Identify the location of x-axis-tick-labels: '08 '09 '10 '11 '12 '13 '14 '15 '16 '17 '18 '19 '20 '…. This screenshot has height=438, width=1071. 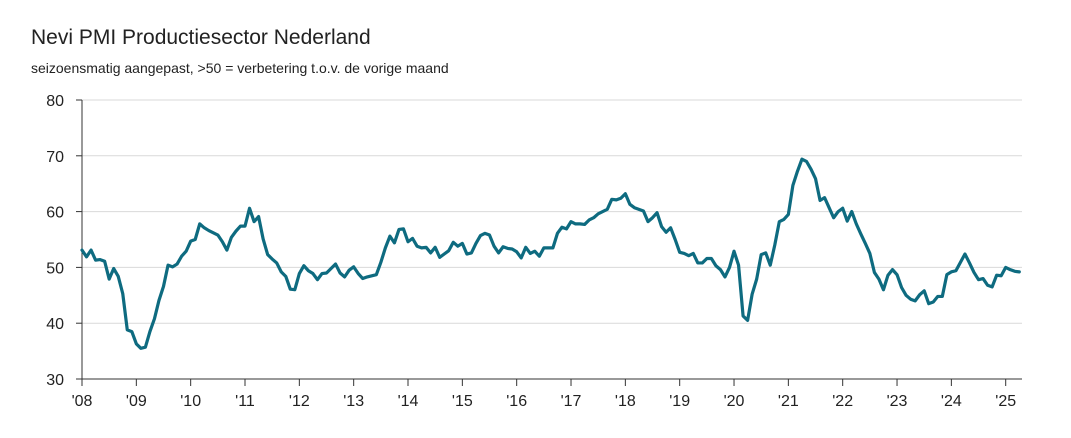
(544, 401).